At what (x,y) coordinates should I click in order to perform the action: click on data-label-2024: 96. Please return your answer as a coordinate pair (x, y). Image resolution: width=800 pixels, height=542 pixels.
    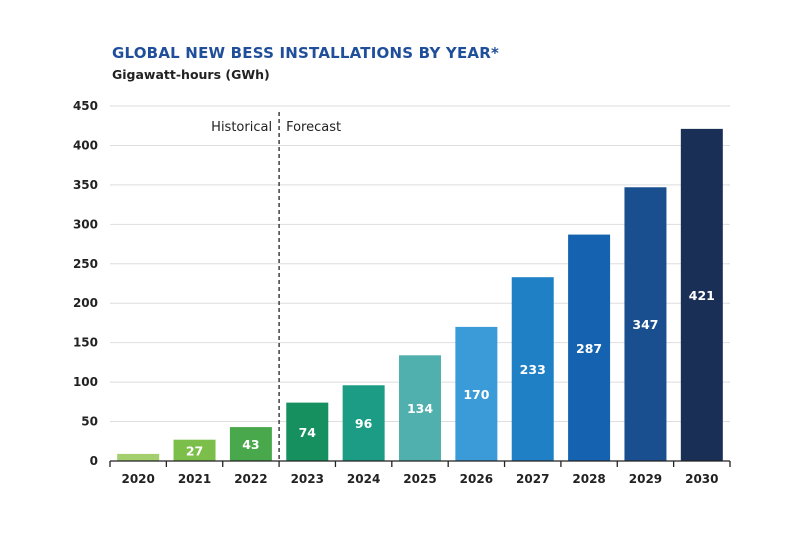
    Looking at the image, I should click on (364, 423).